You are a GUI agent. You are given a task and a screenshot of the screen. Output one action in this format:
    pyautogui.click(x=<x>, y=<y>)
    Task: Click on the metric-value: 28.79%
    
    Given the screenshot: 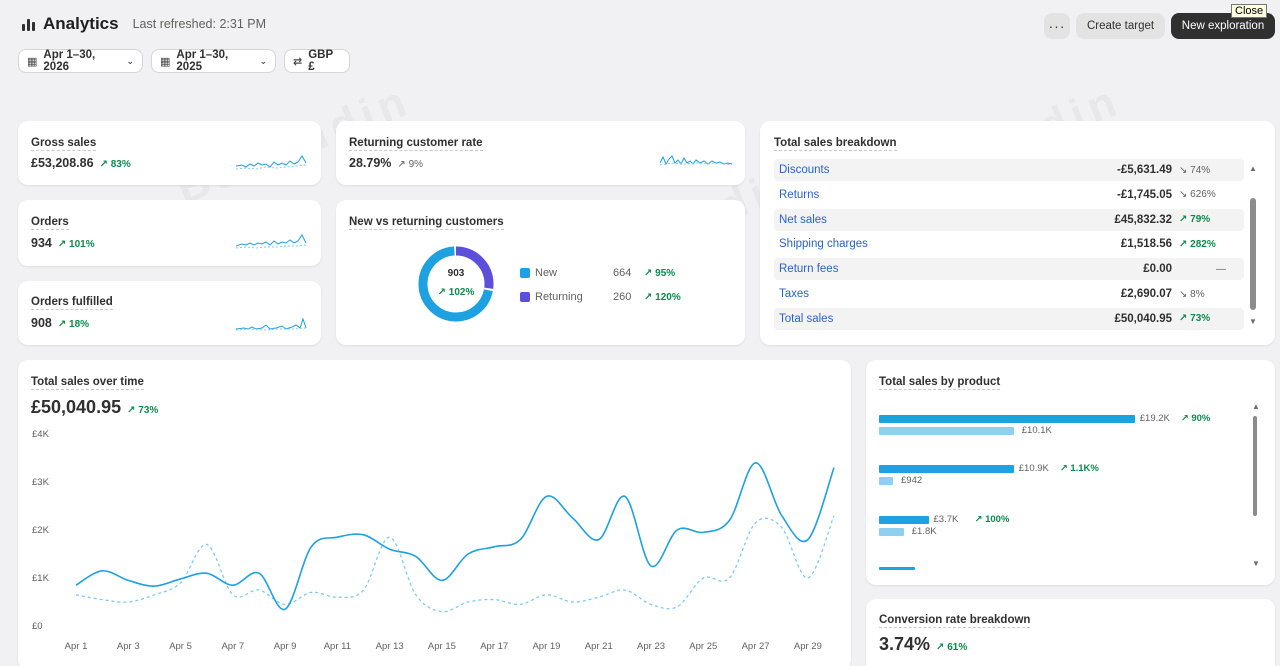 What is the action you would take?
    pyautogui.click(x=370, y=163)
    